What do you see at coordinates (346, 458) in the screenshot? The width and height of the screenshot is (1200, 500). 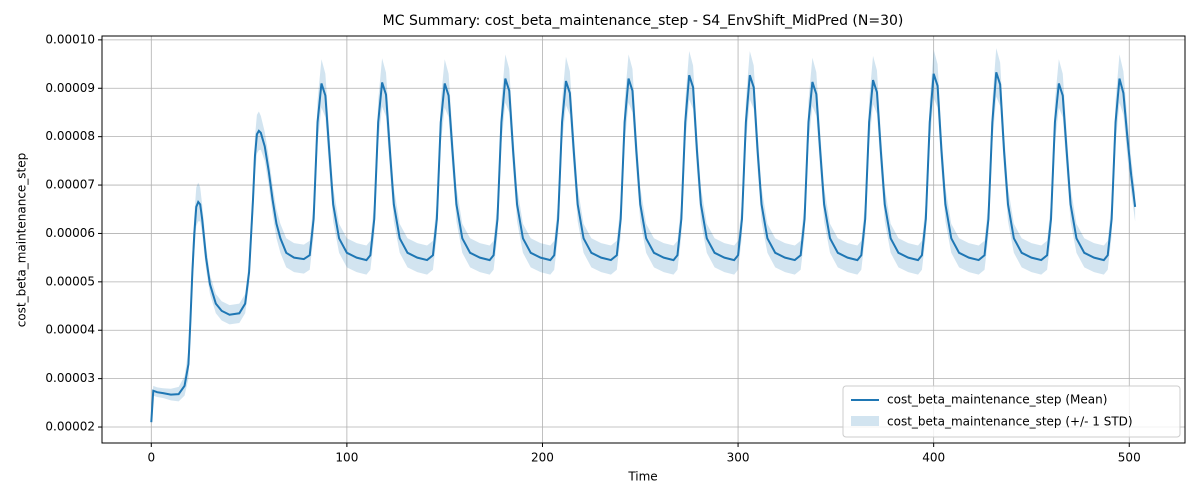 I see `x-tick-label: 100` at bounding box center [346, 458].